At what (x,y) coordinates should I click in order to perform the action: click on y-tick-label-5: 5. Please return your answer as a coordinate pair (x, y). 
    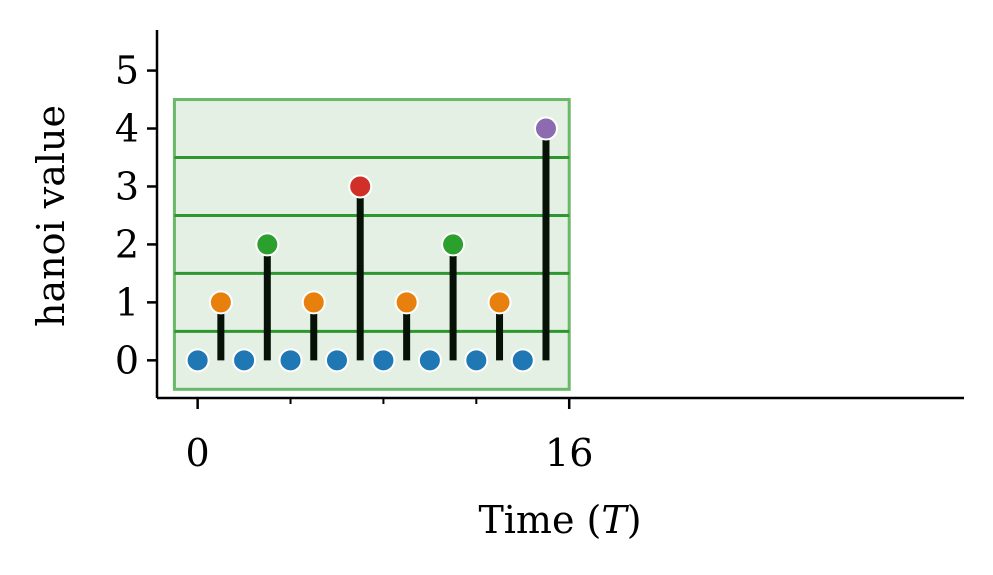
    Looking at the image, I should click on (127, 71).